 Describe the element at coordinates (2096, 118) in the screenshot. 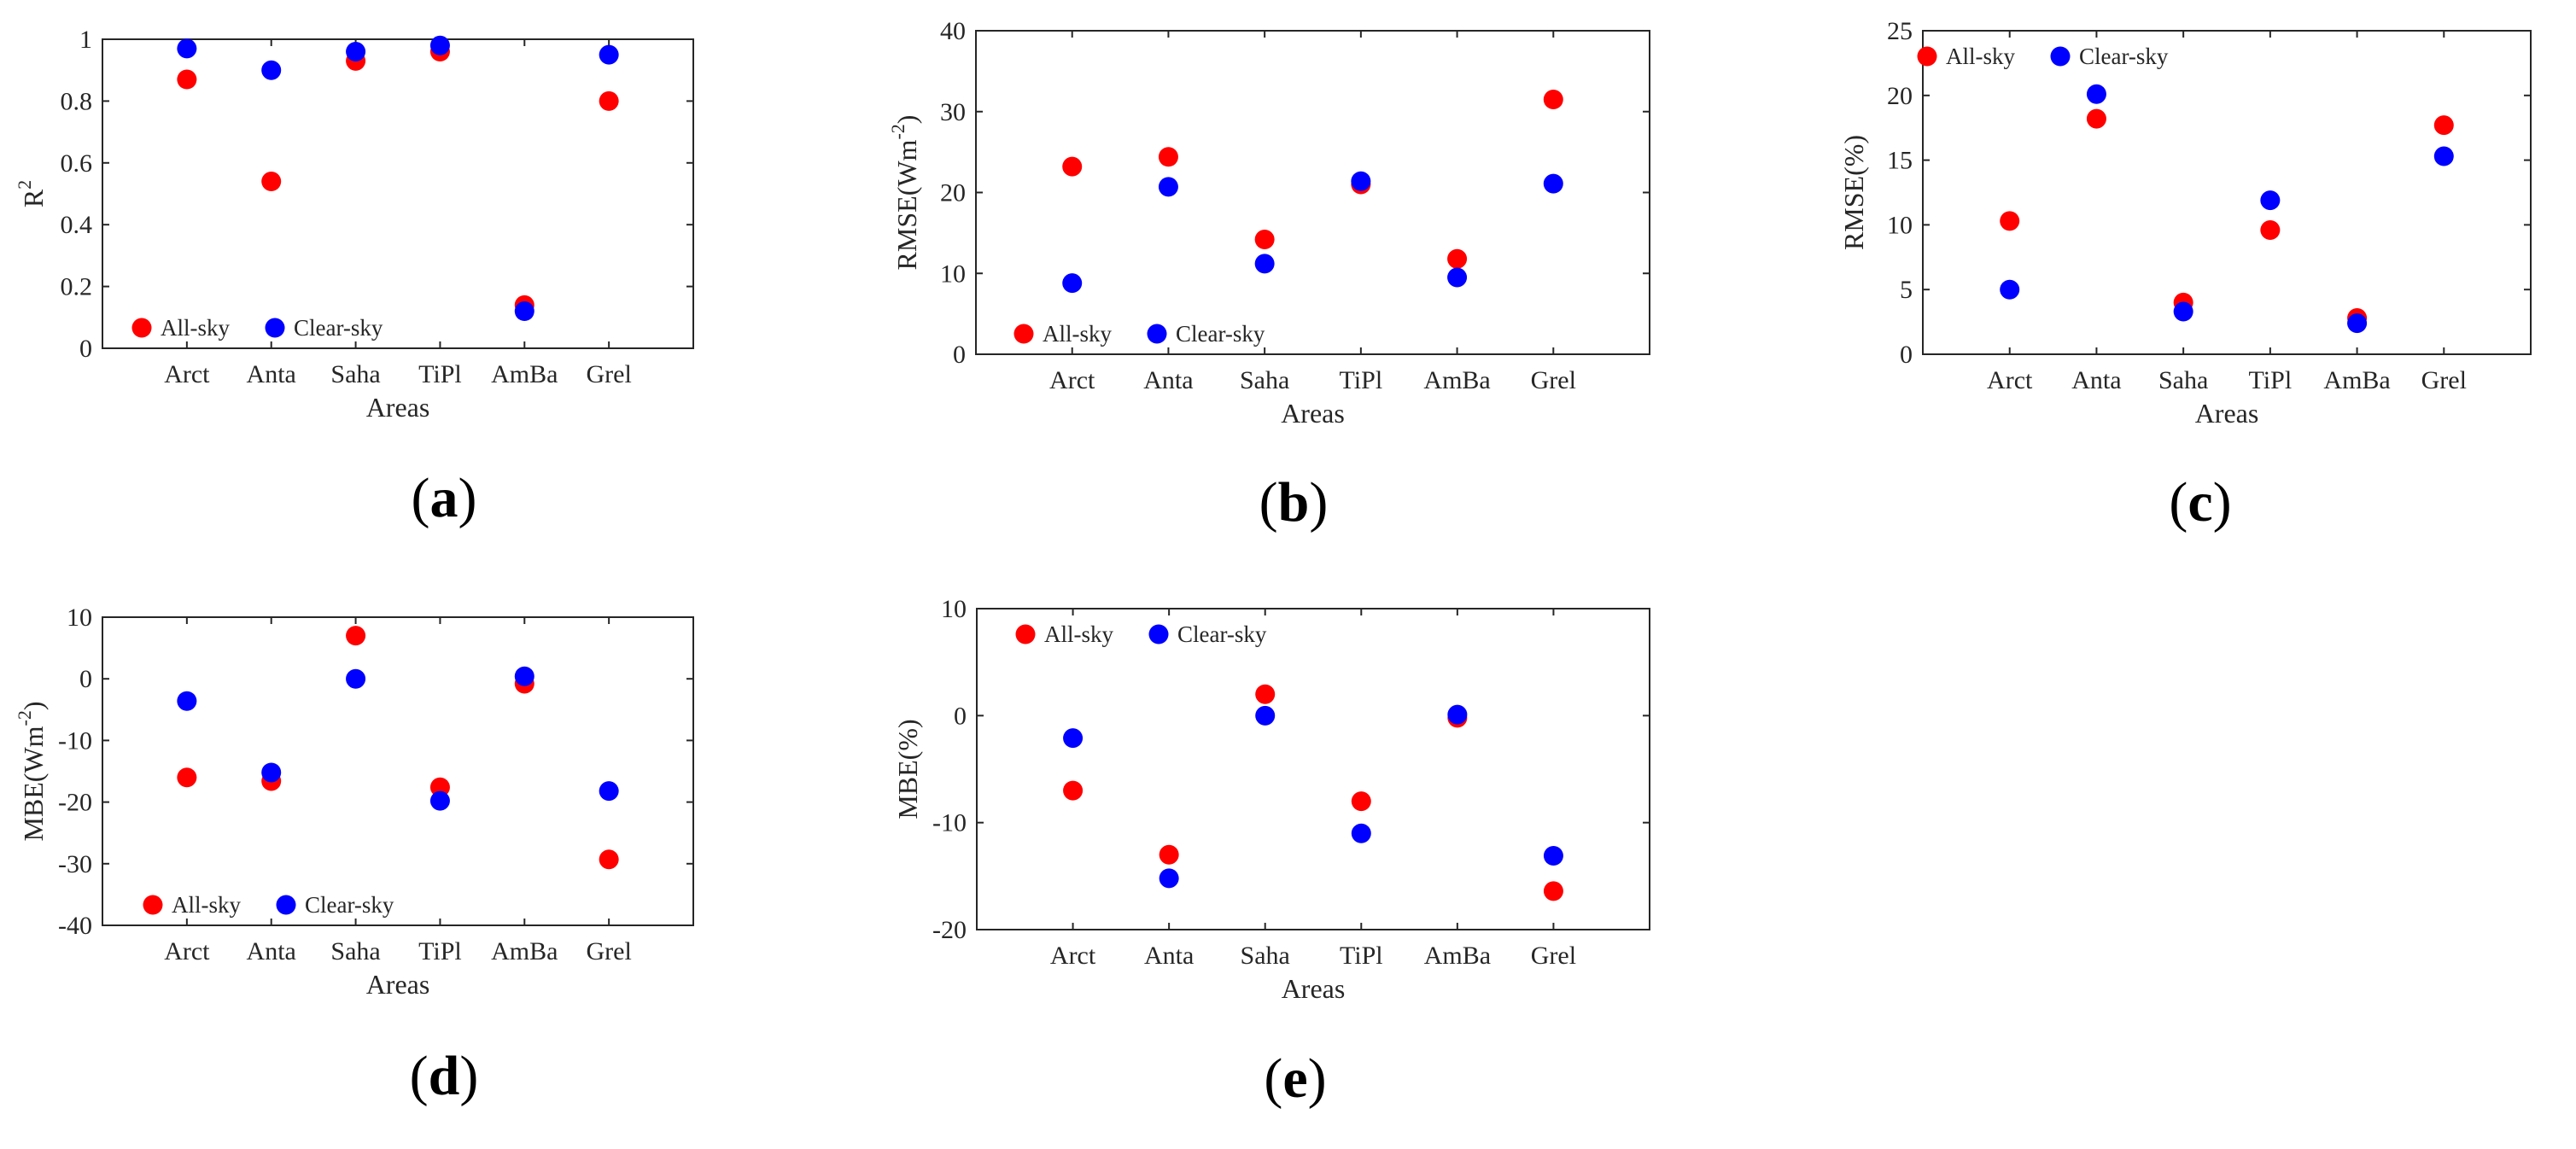

I see `point-all-sky-anta` at that location.